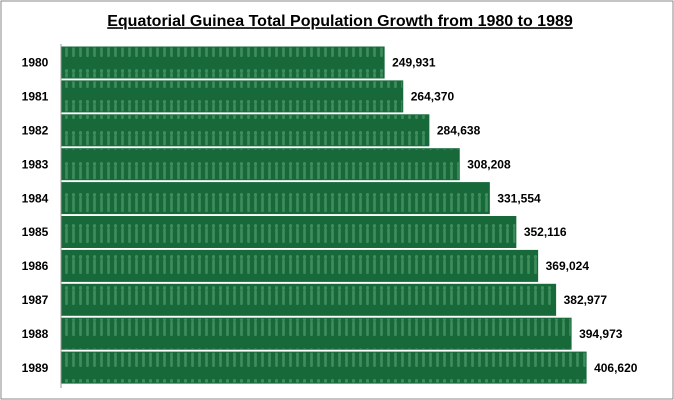  I want to click on category-label: 1984, so click(35, 198).